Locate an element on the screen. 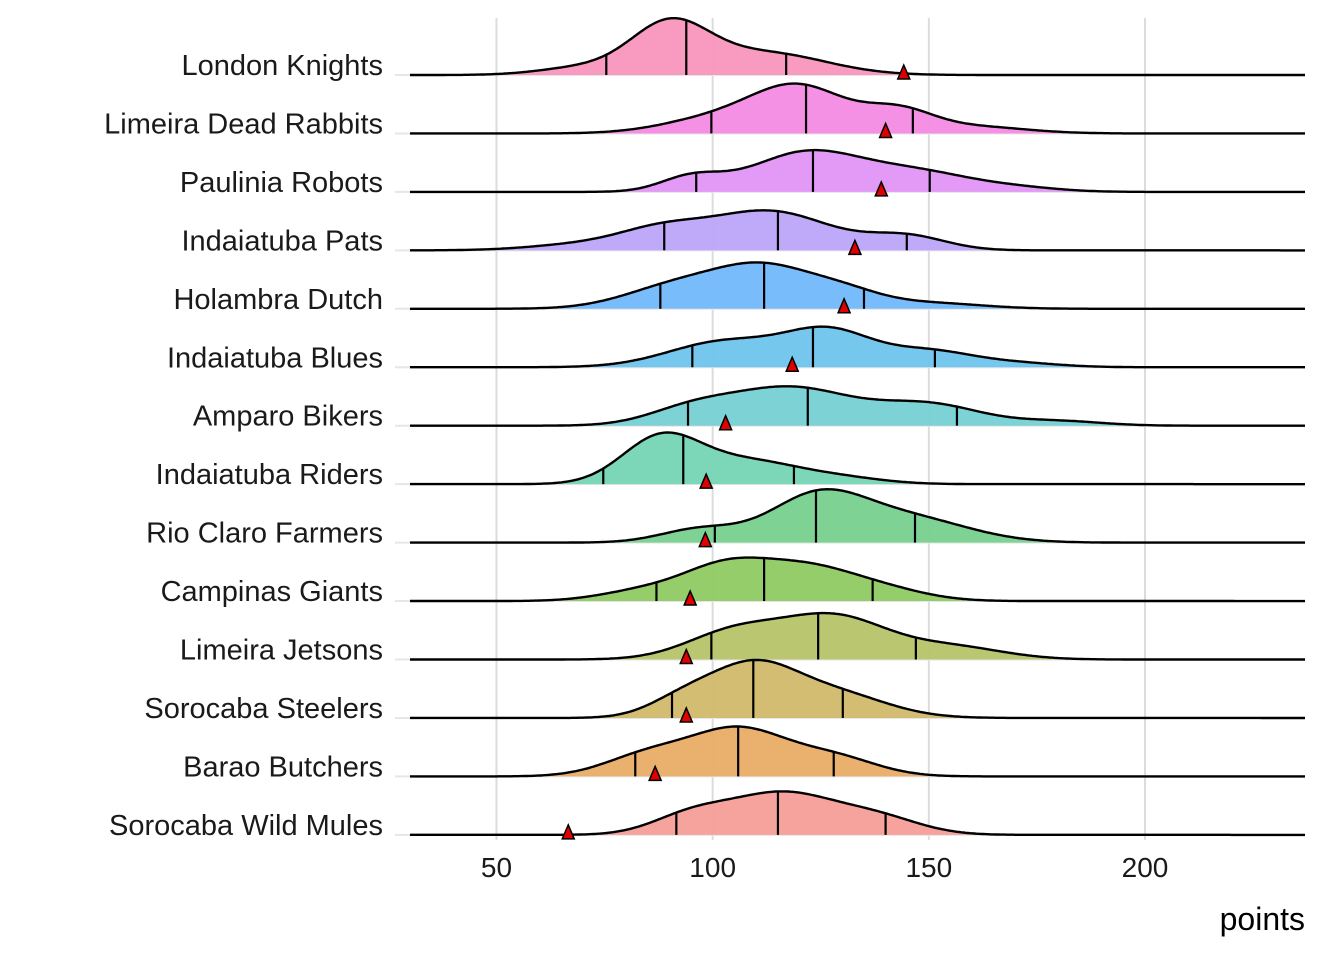  ridge-paulinia-robots is located at coordinates (857, 172).